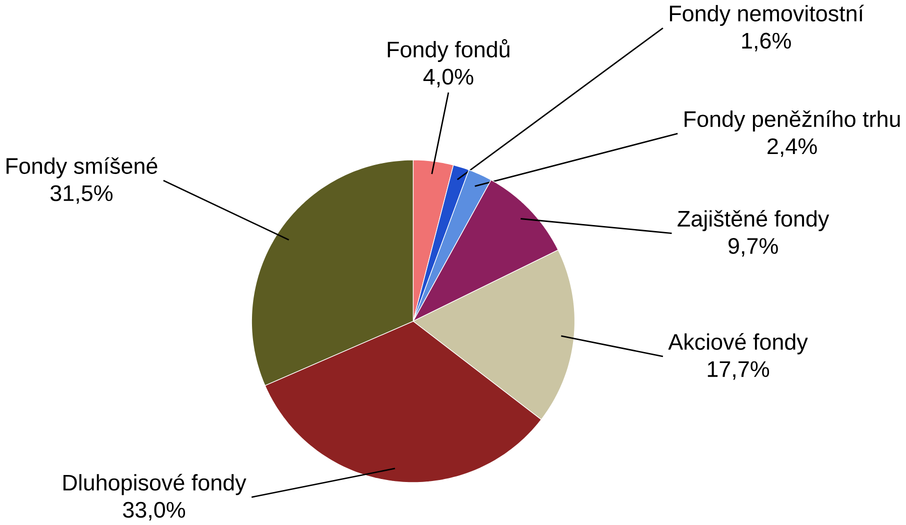 This screenshot has width=906, height=525. I want to click on slice-label: Fondy nemovitostní, so click(767, 15).